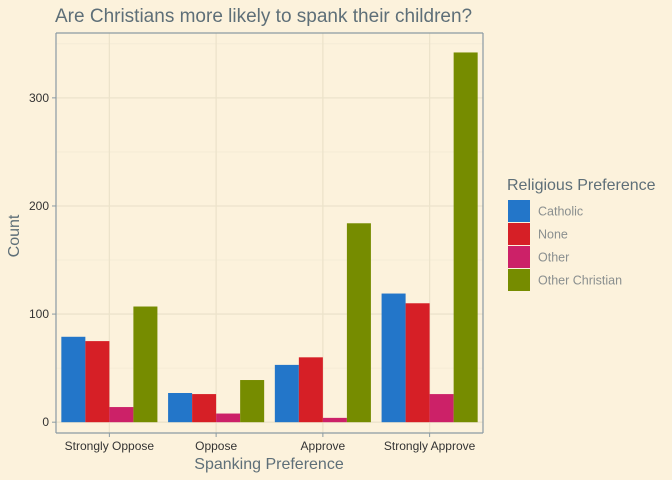 The height and width of the screenshot is (480, 672). Describe the element at coordinates (553, 258) in the screenshot. I see `legend-label: Other` at that location.